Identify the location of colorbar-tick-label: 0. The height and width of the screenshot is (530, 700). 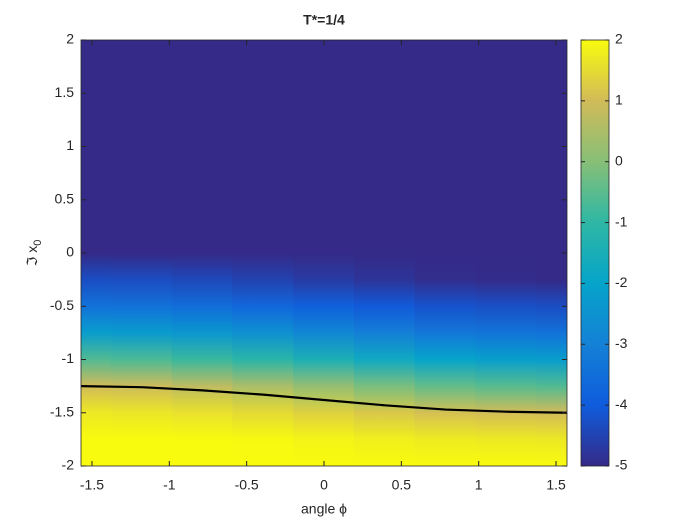
(619, 160).